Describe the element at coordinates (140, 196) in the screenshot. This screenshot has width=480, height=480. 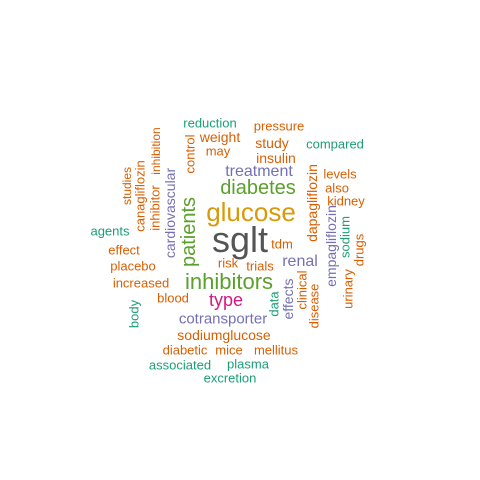
I see `word-canagliflozin: canagliflozin` at that location.